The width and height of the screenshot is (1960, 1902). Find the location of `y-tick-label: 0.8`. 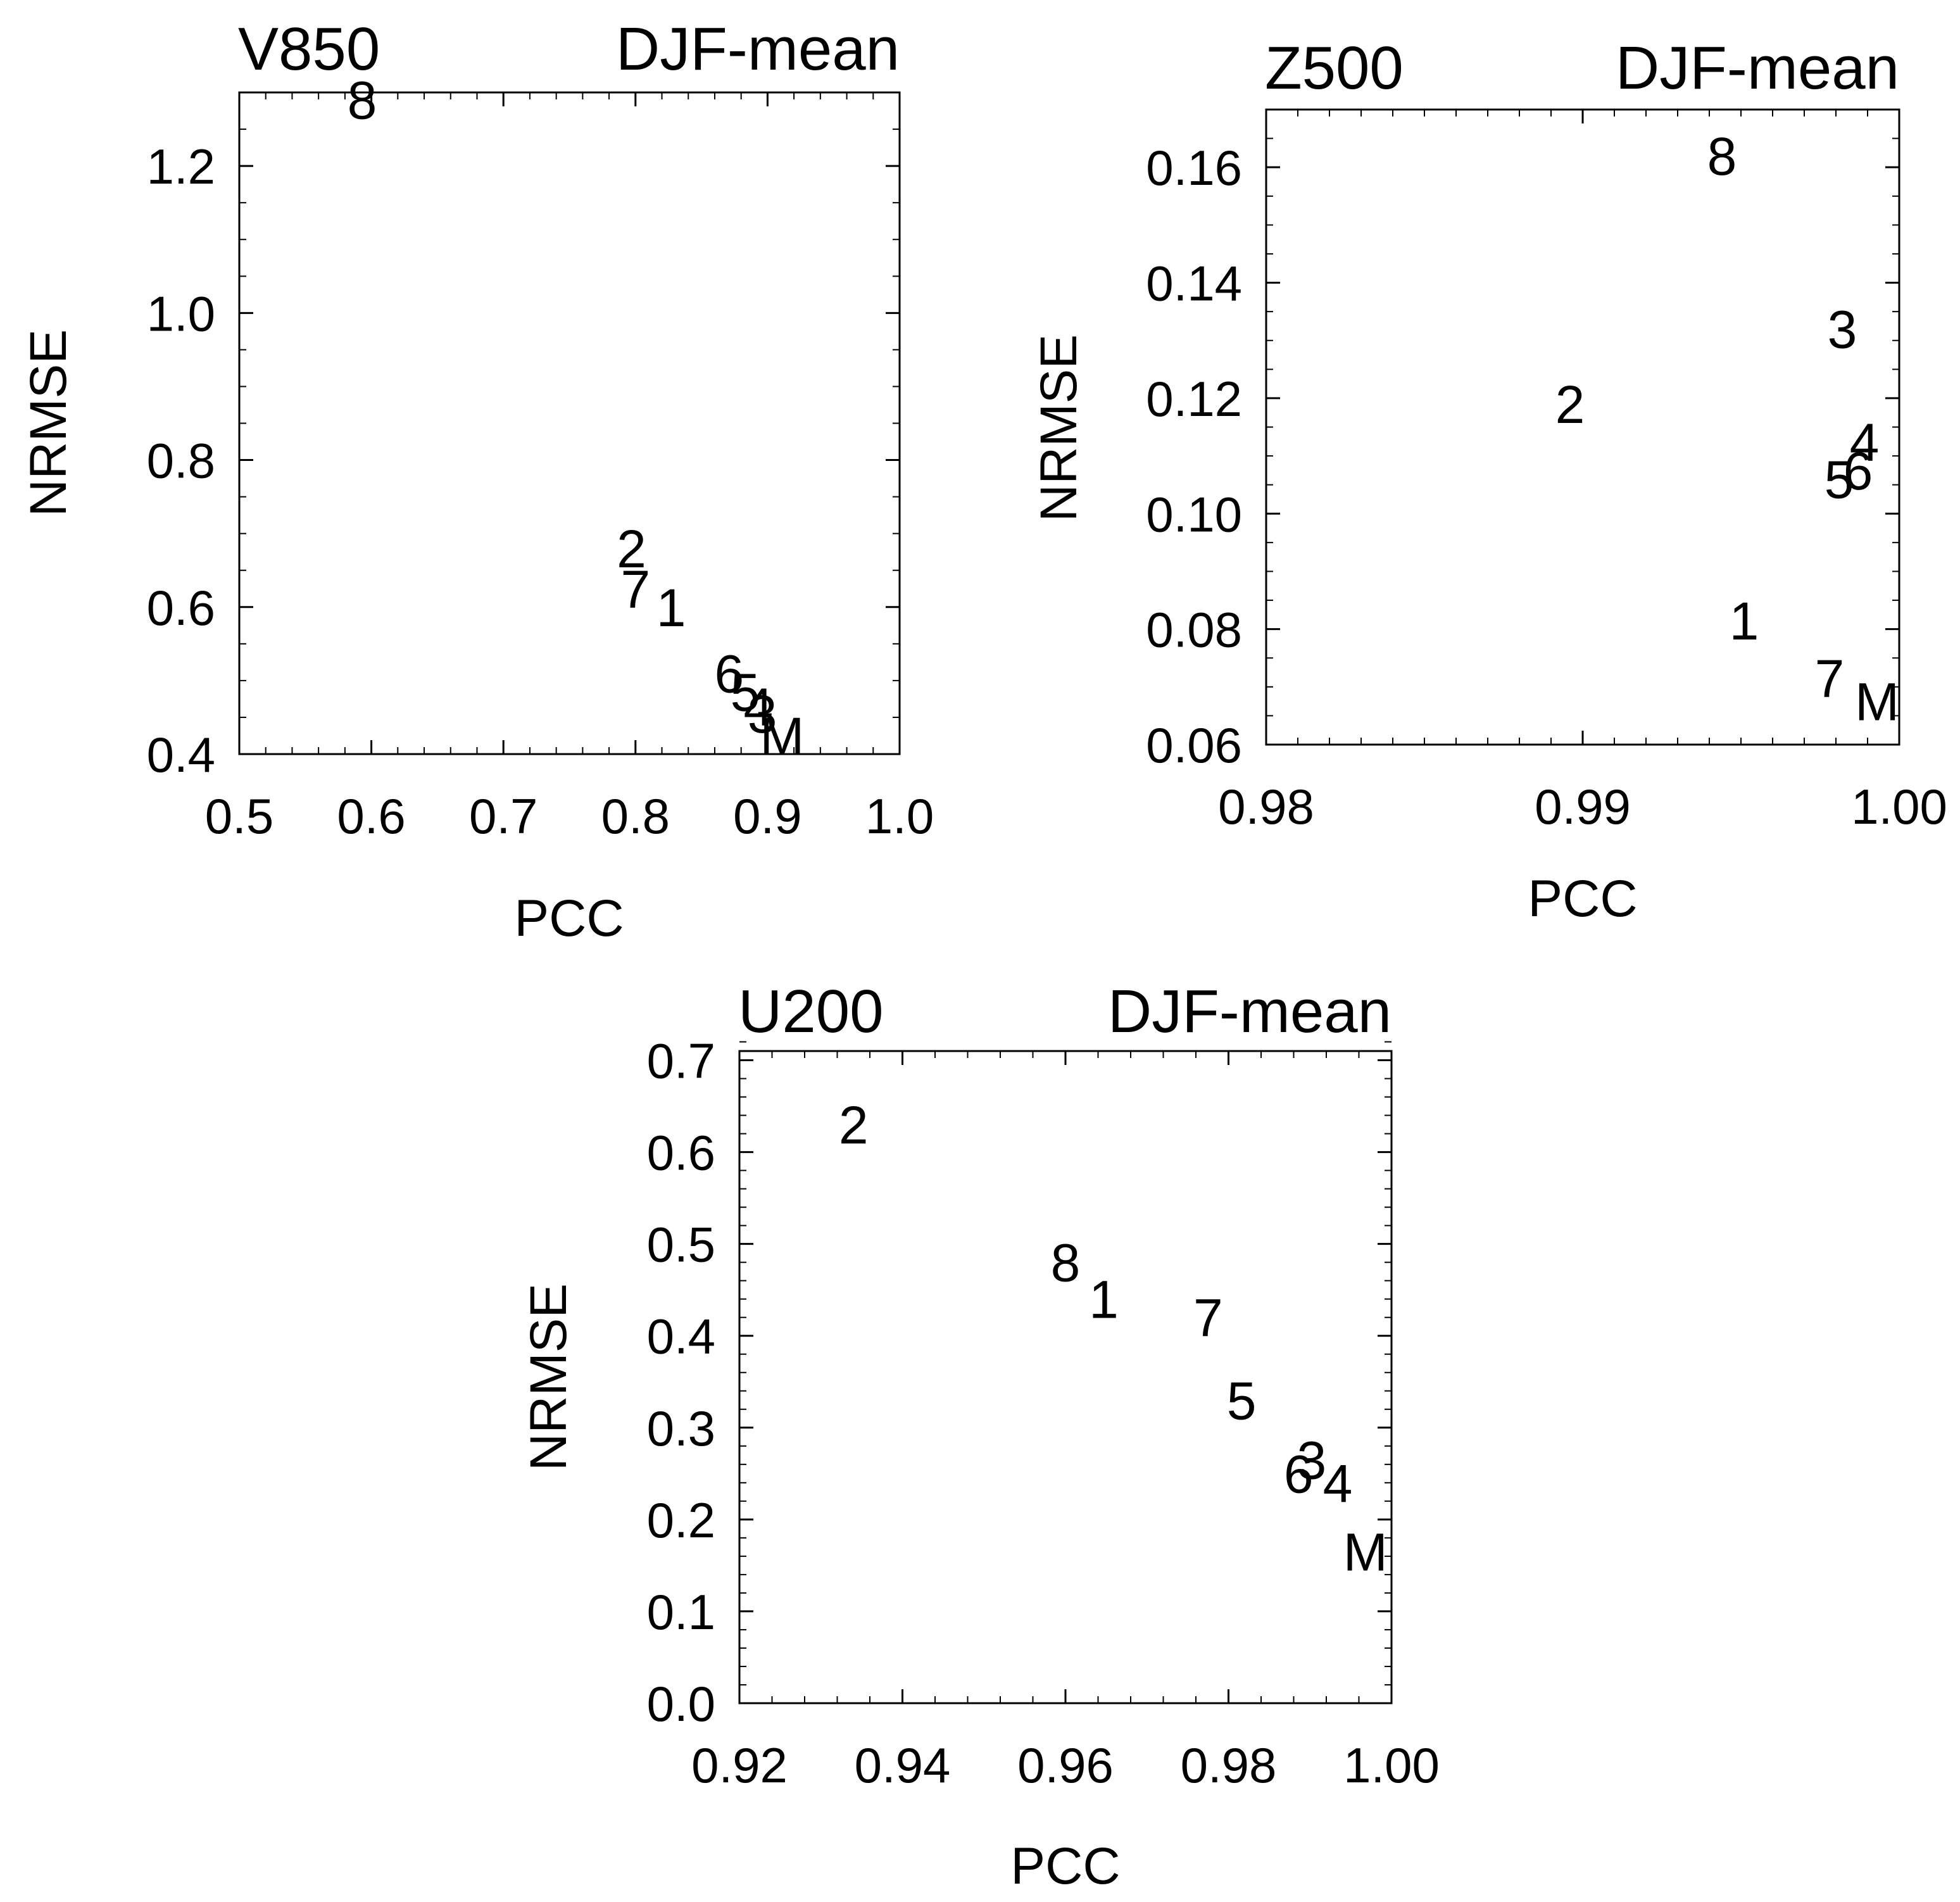

y-tick-label: 0.8 is located at coordinates (181, 461).